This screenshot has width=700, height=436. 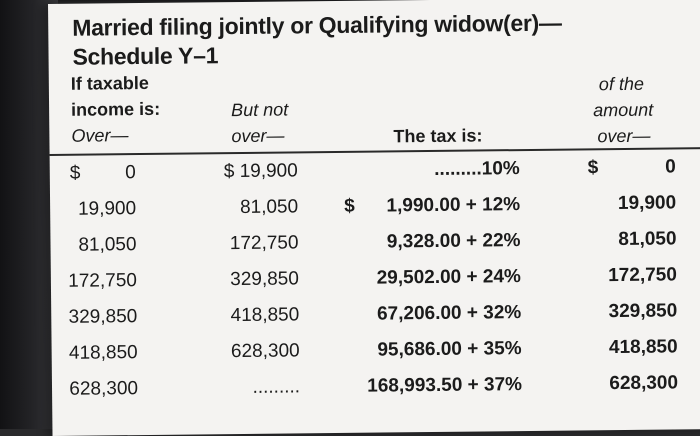 What do you see at coordinates (103, 281) in the screenshot?
I see `cell-over: 172,750` at bounding box center [103, 281].